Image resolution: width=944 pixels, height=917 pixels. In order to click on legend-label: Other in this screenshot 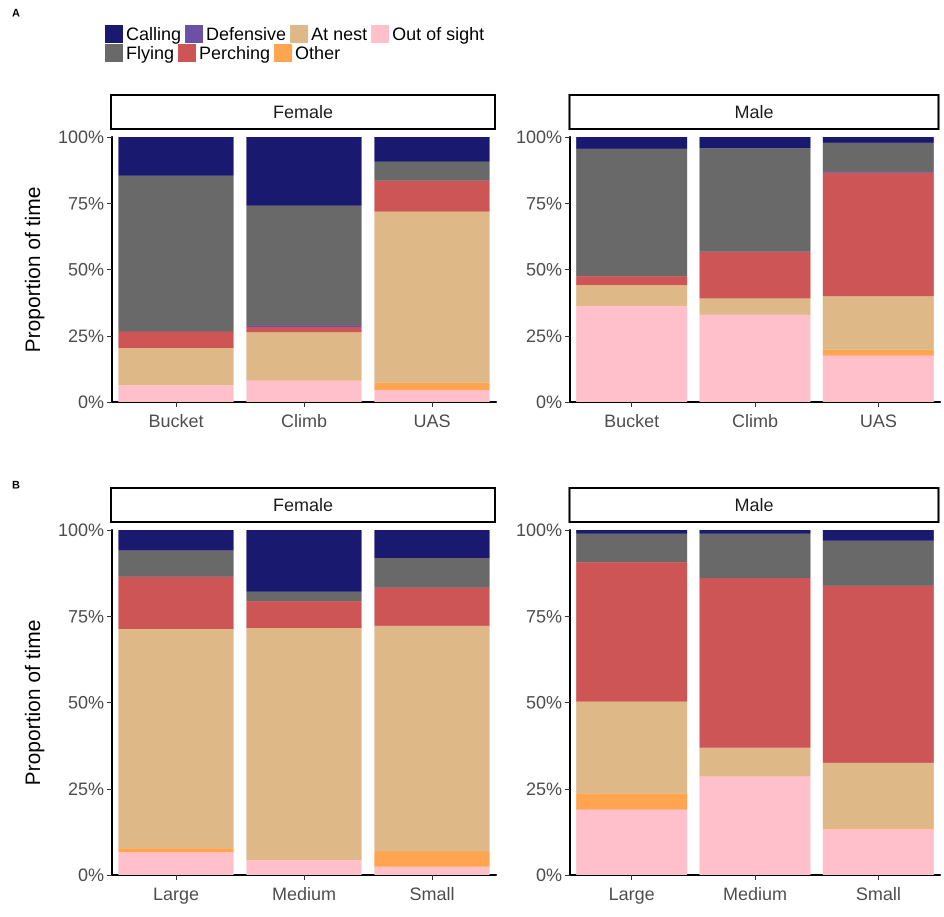, I will do `click(317, 53)`.